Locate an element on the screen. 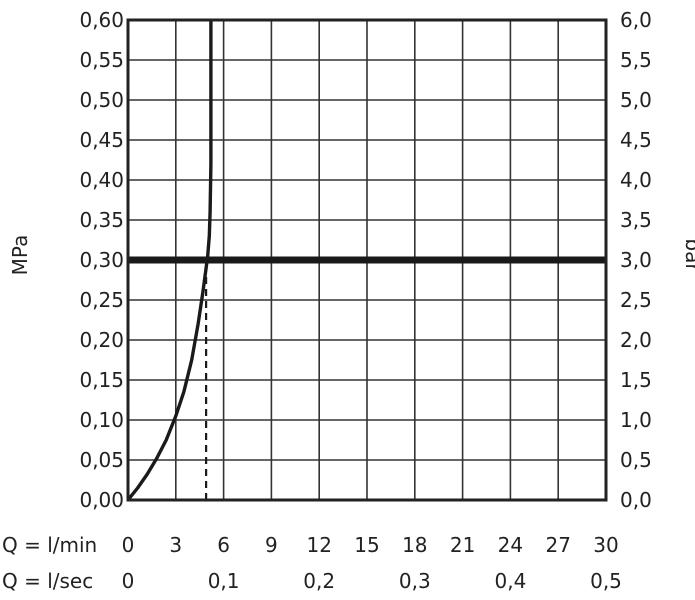  right-tick-label: 0,5 is located at coordinates (636, 460).